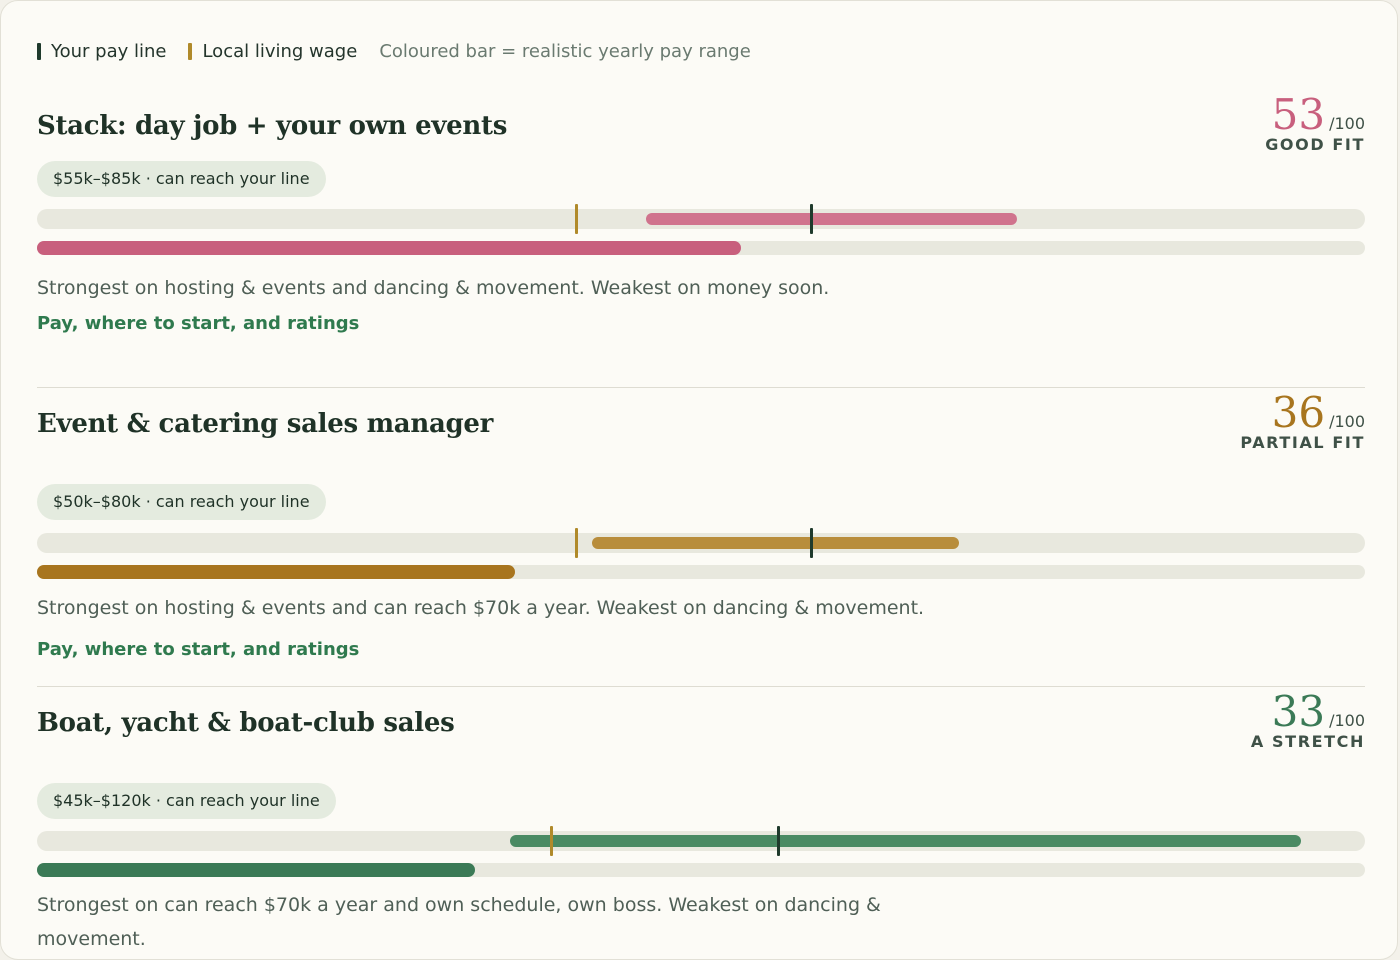 The width and height of the screenshot is (1400, 960). I want to click on score-number: 53, so click(1298, 114).